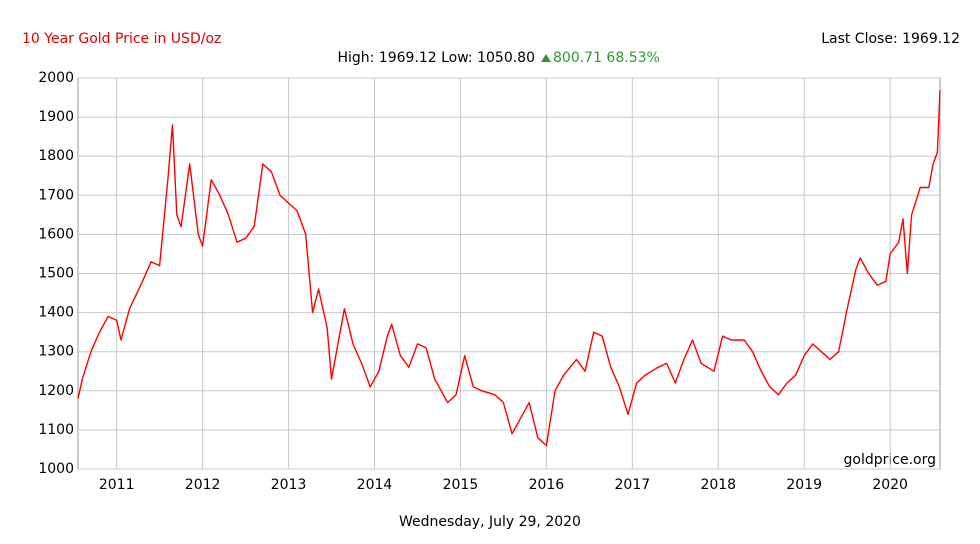  What do you see at coordinates (56, 274) in the screenshot?
I see `y-tick-label: 1500` at bounding box center [56, 274].